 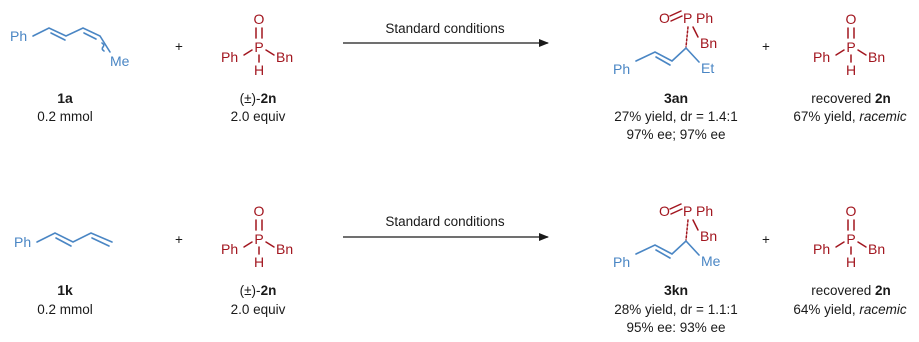 I want to click on compound-label-1k: 1k, so click(x=65, y=290).